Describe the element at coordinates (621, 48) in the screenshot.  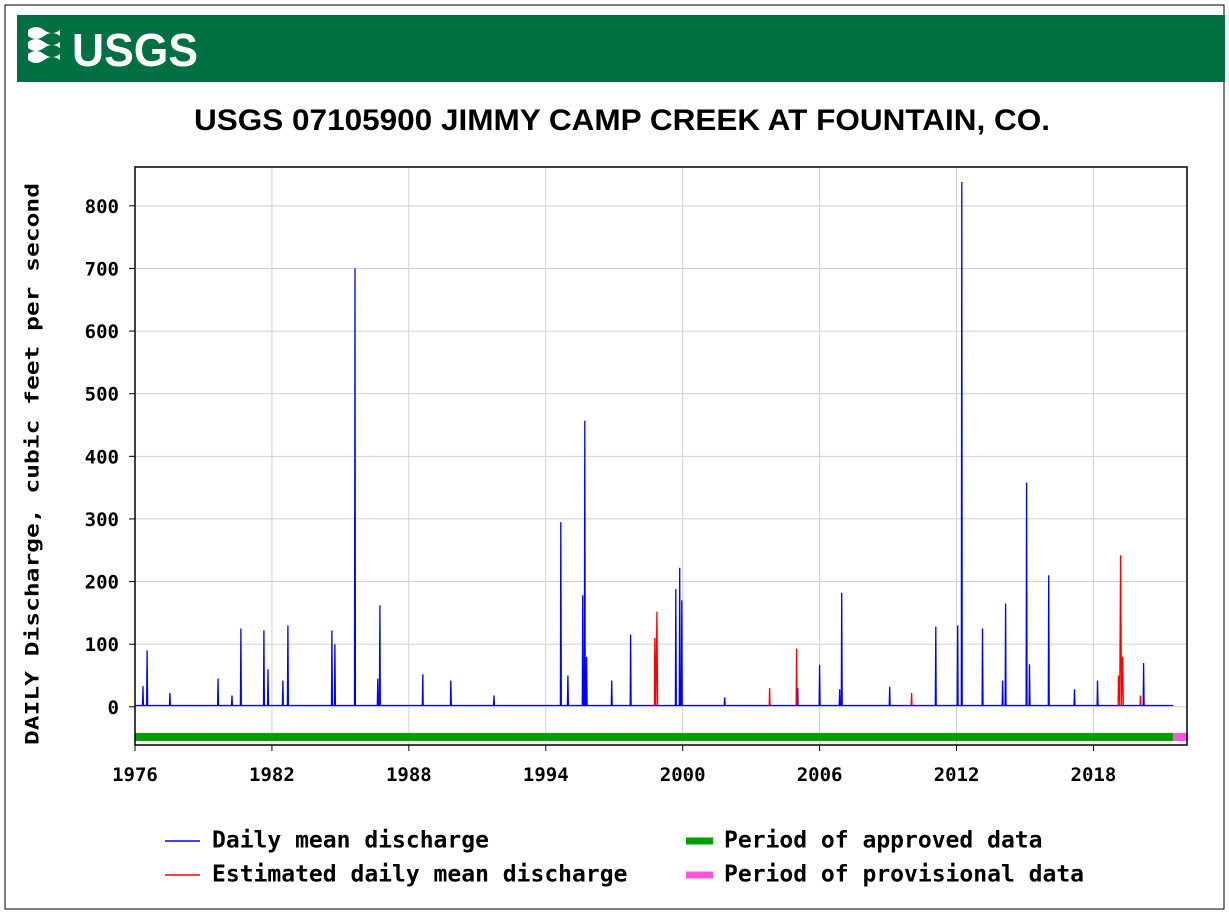
I see `header-banner` at that location.